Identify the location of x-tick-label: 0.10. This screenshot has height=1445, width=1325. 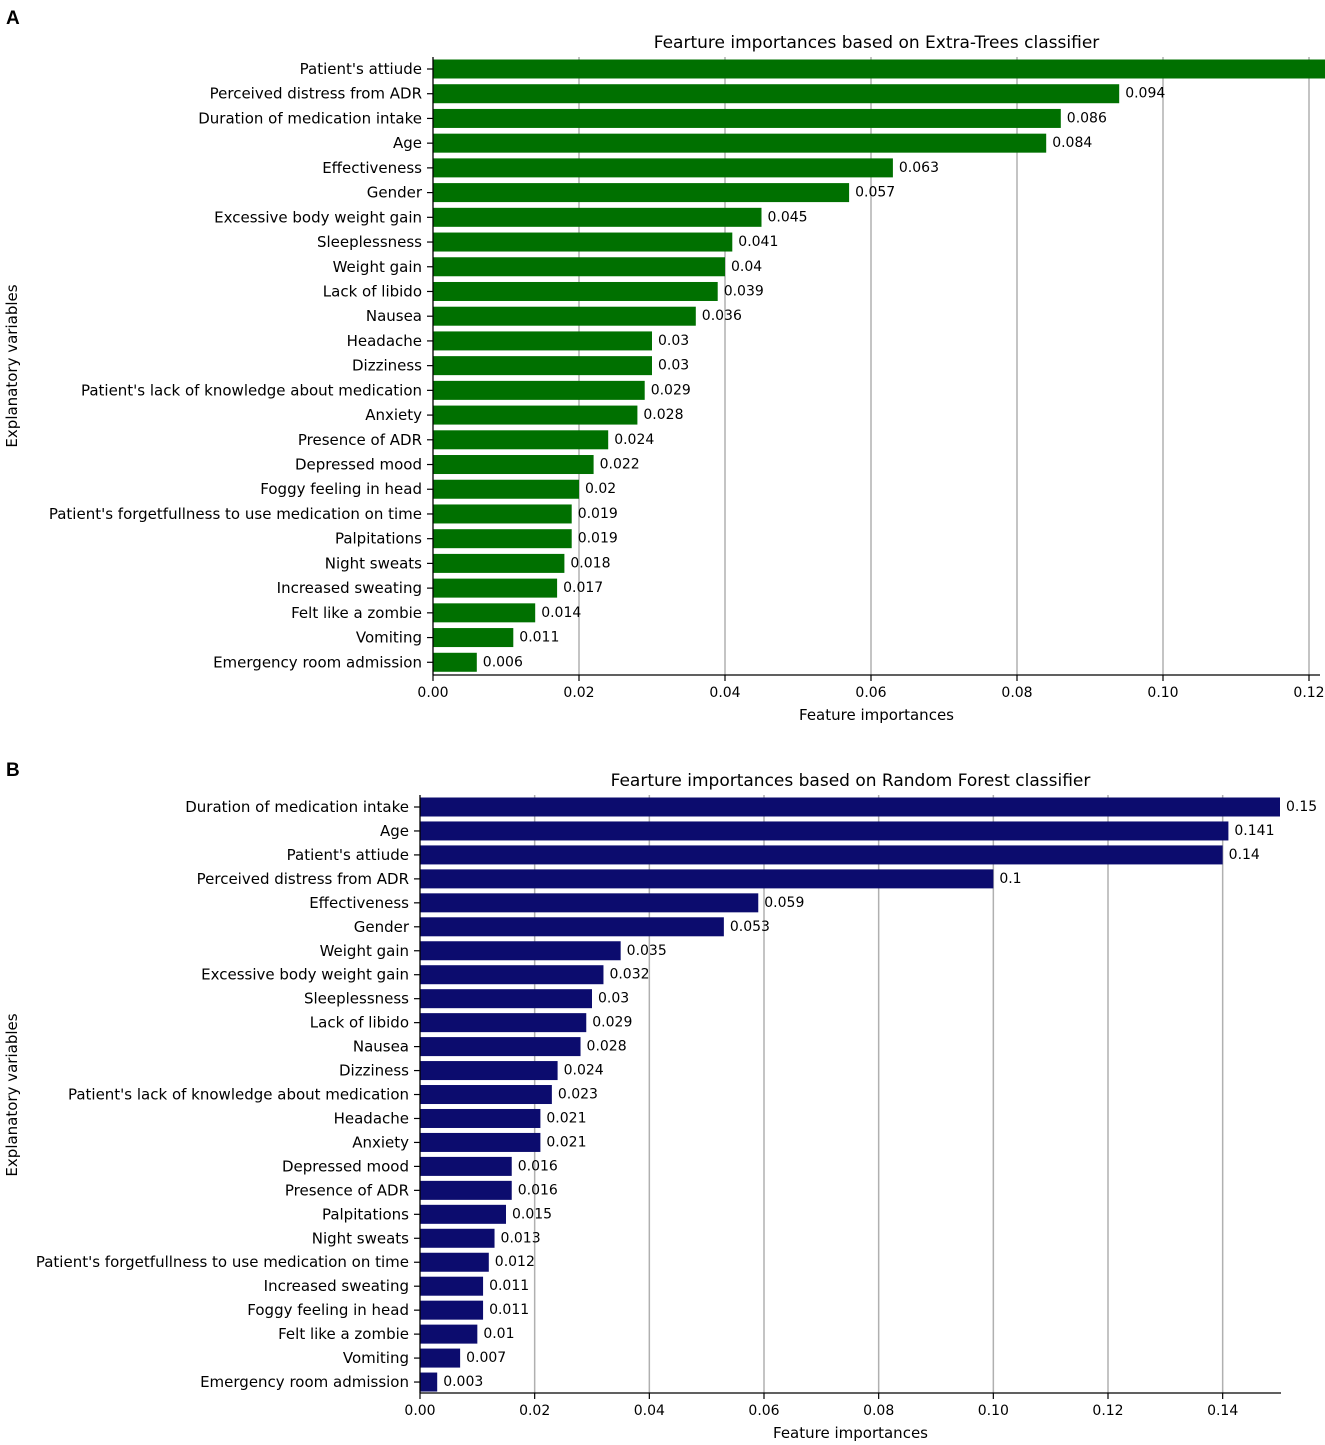
(993, 1411).